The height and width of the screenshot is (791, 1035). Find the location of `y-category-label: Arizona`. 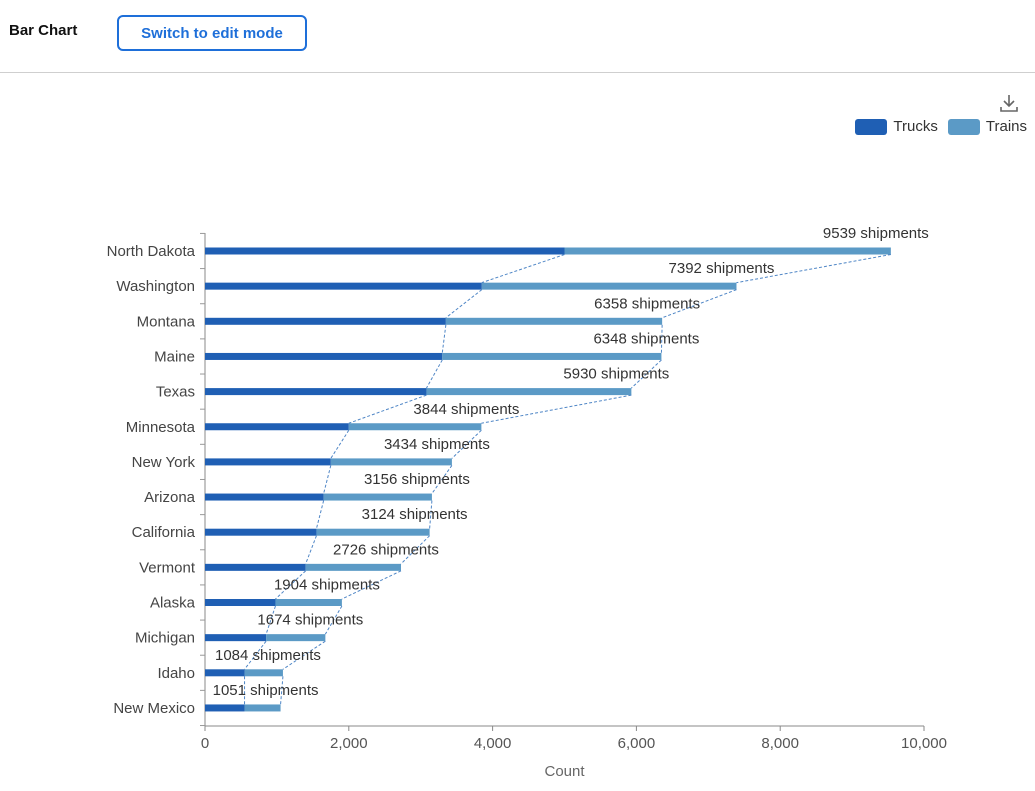

y-category-label: Arizona is located at coordinates (170, 497).